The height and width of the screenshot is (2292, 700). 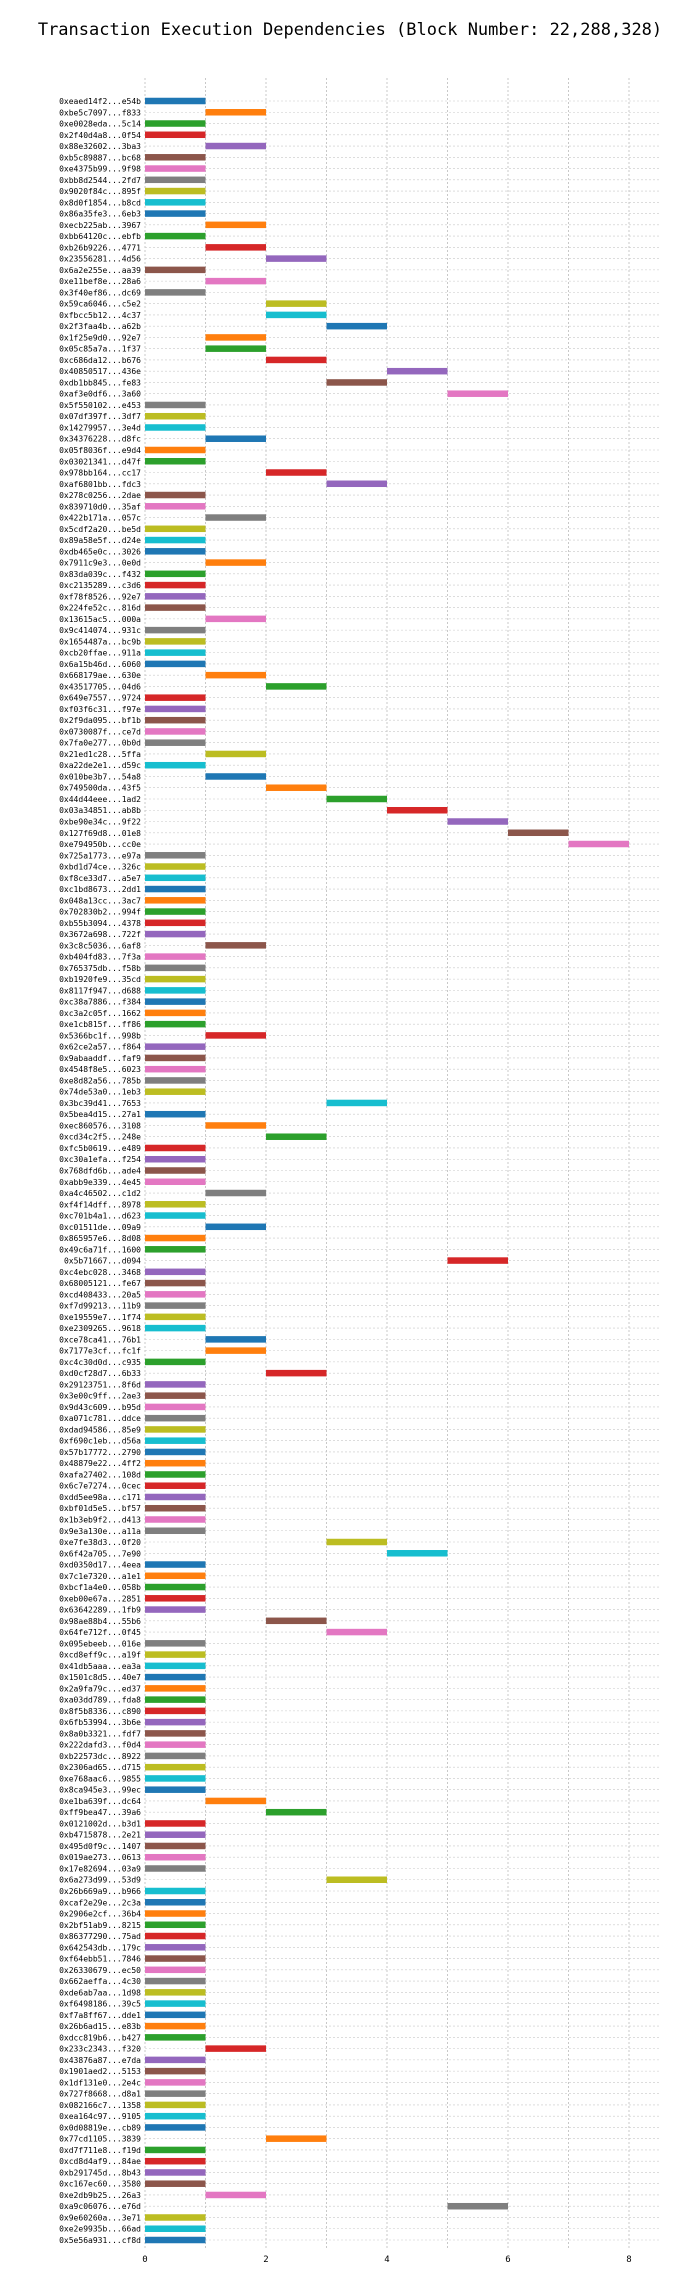 What do you see at coordinates (100, 236) in the screenshot?
I see `transaction-label: 0xbb64120c...ebfb` at bounding box center [100, 236].